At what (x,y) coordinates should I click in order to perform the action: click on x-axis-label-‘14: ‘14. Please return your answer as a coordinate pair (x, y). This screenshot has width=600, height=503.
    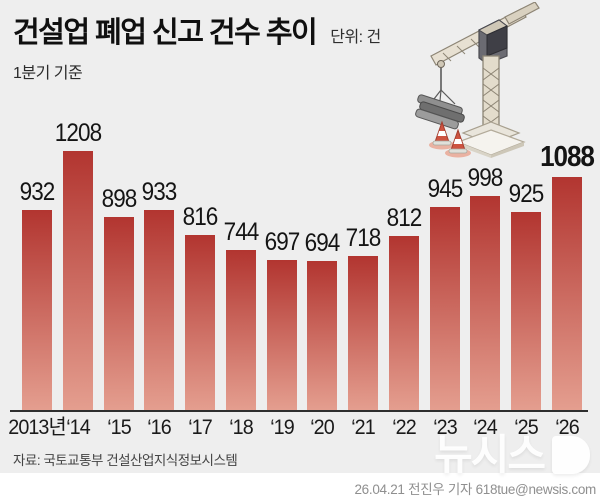
    Looking at the image, I should click on (78, 427).